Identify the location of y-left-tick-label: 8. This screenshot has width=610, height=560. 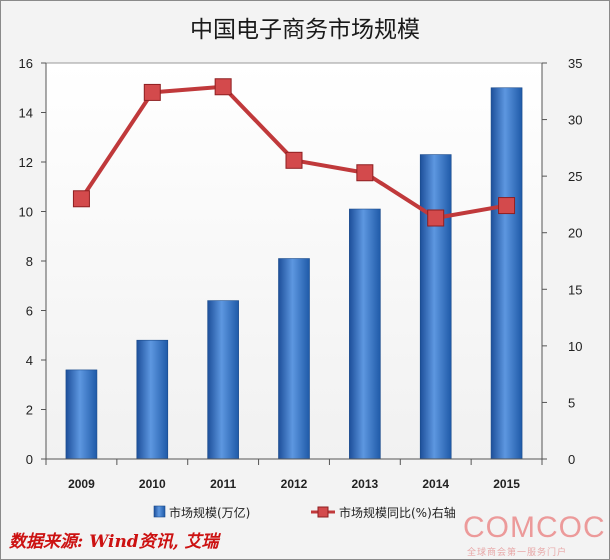
(29, 261).